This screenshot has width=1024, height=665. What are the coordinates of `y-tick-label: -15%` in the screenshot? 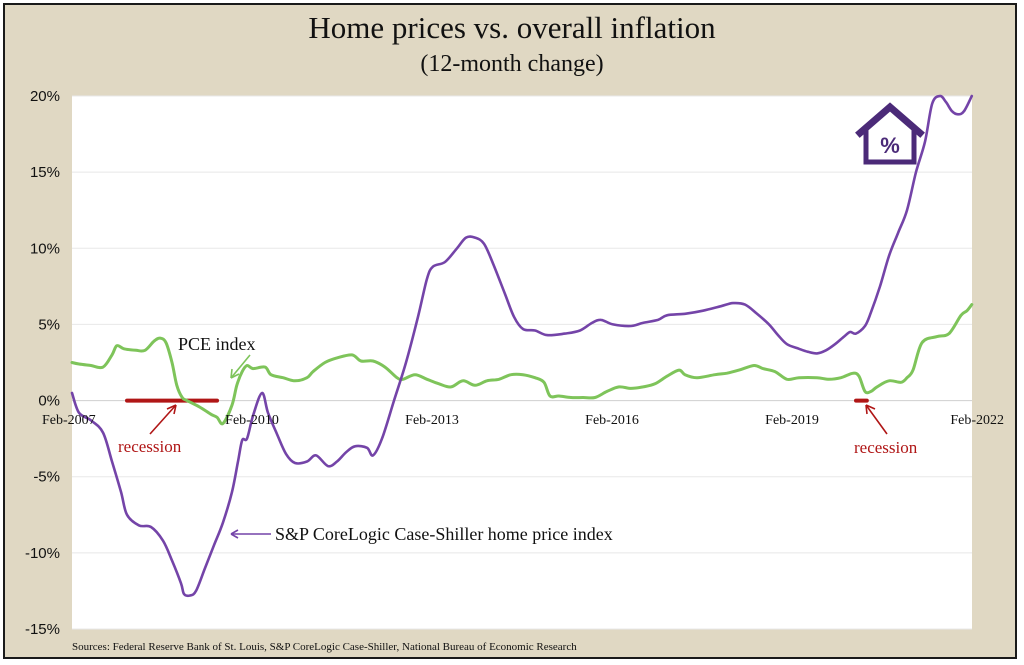 It's located at (42, 629).